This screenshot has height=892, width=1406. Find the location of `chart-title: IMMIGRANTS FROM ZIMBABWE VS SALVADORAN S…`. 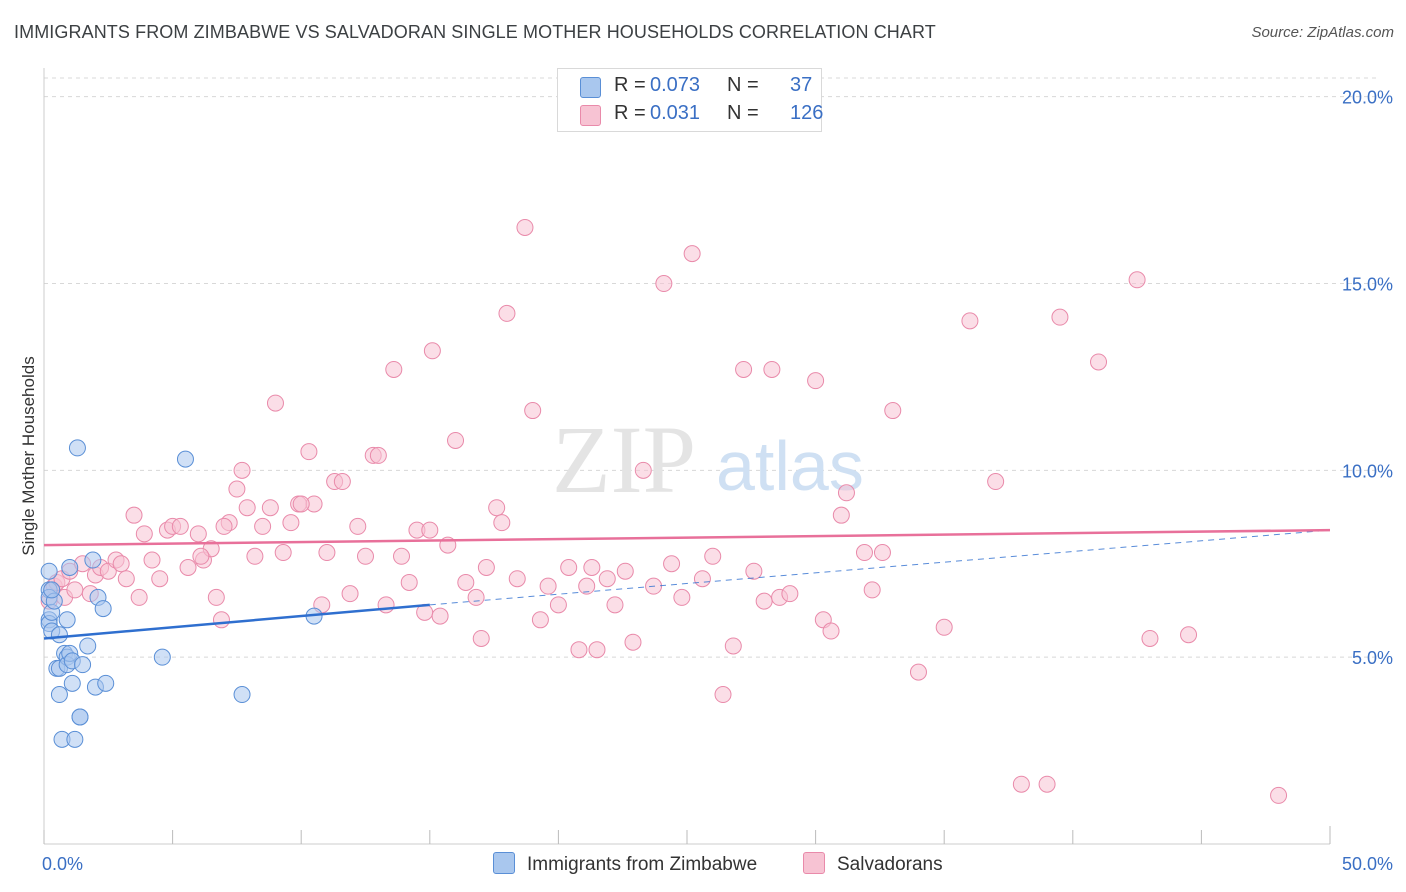

chart-title: IMMIGRANTS FROM ZIMBABWE VS SALVADORAN S… is located at coordinates (475, 32).